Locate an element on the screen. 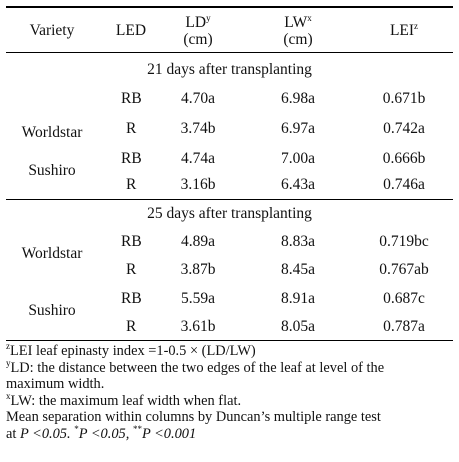 The image size is (459, 462). header-variety: Variety is located at coordinates (52, 30).